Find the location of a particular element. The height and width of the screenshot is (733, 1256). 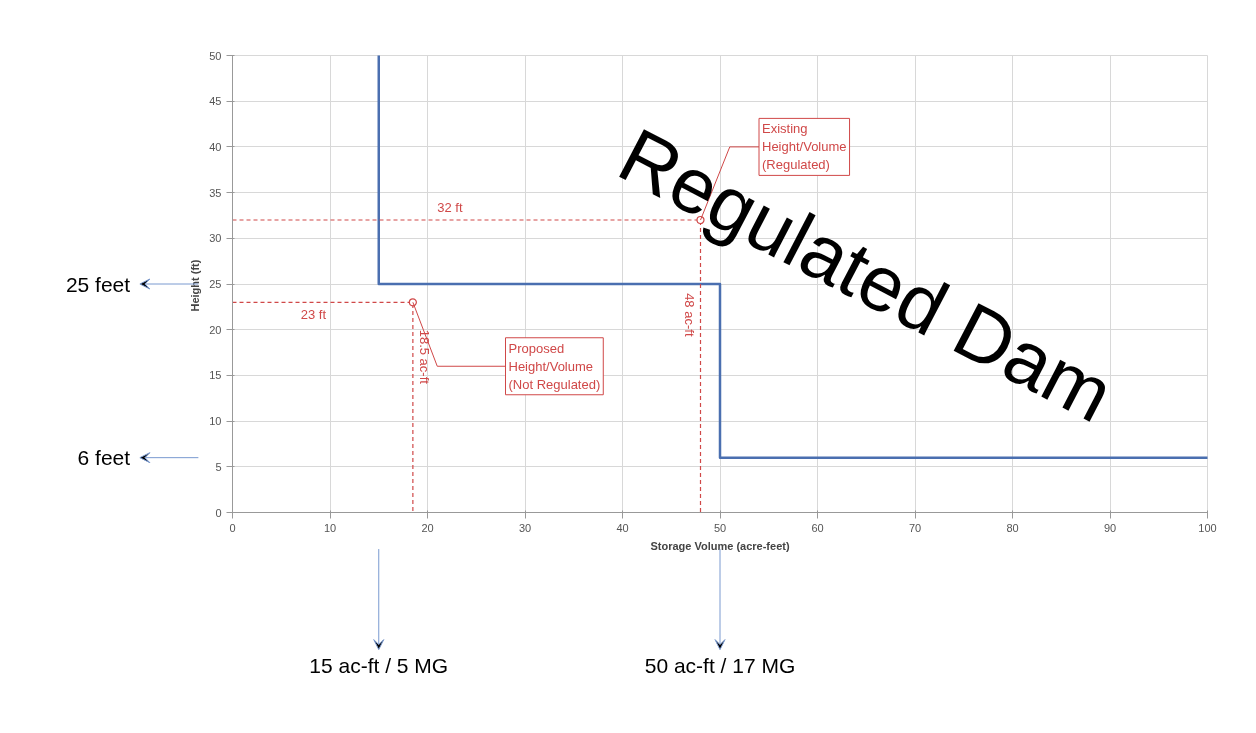

y-tick-label: 0 is located at coordinates (218, 512).